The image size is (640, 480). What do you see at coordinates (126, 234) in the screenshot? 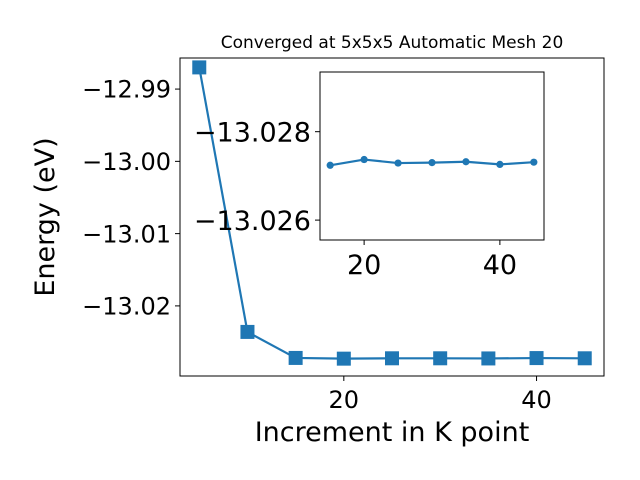
I see `main-y-tick-label: −13.01` at bounding box center [126, 234].